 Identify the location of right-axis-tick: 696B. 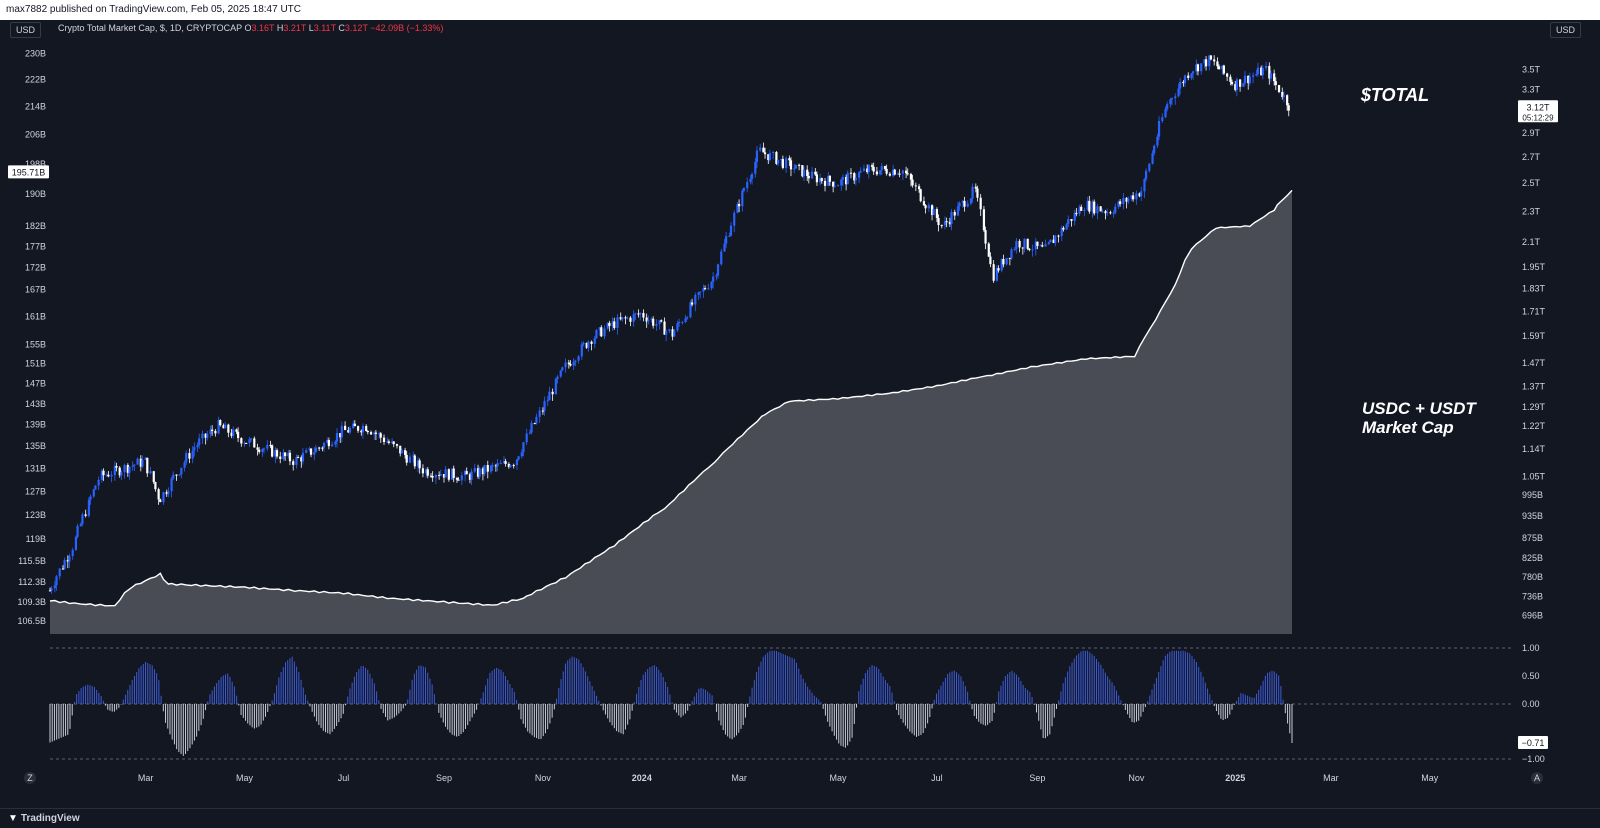
(1532, 616).